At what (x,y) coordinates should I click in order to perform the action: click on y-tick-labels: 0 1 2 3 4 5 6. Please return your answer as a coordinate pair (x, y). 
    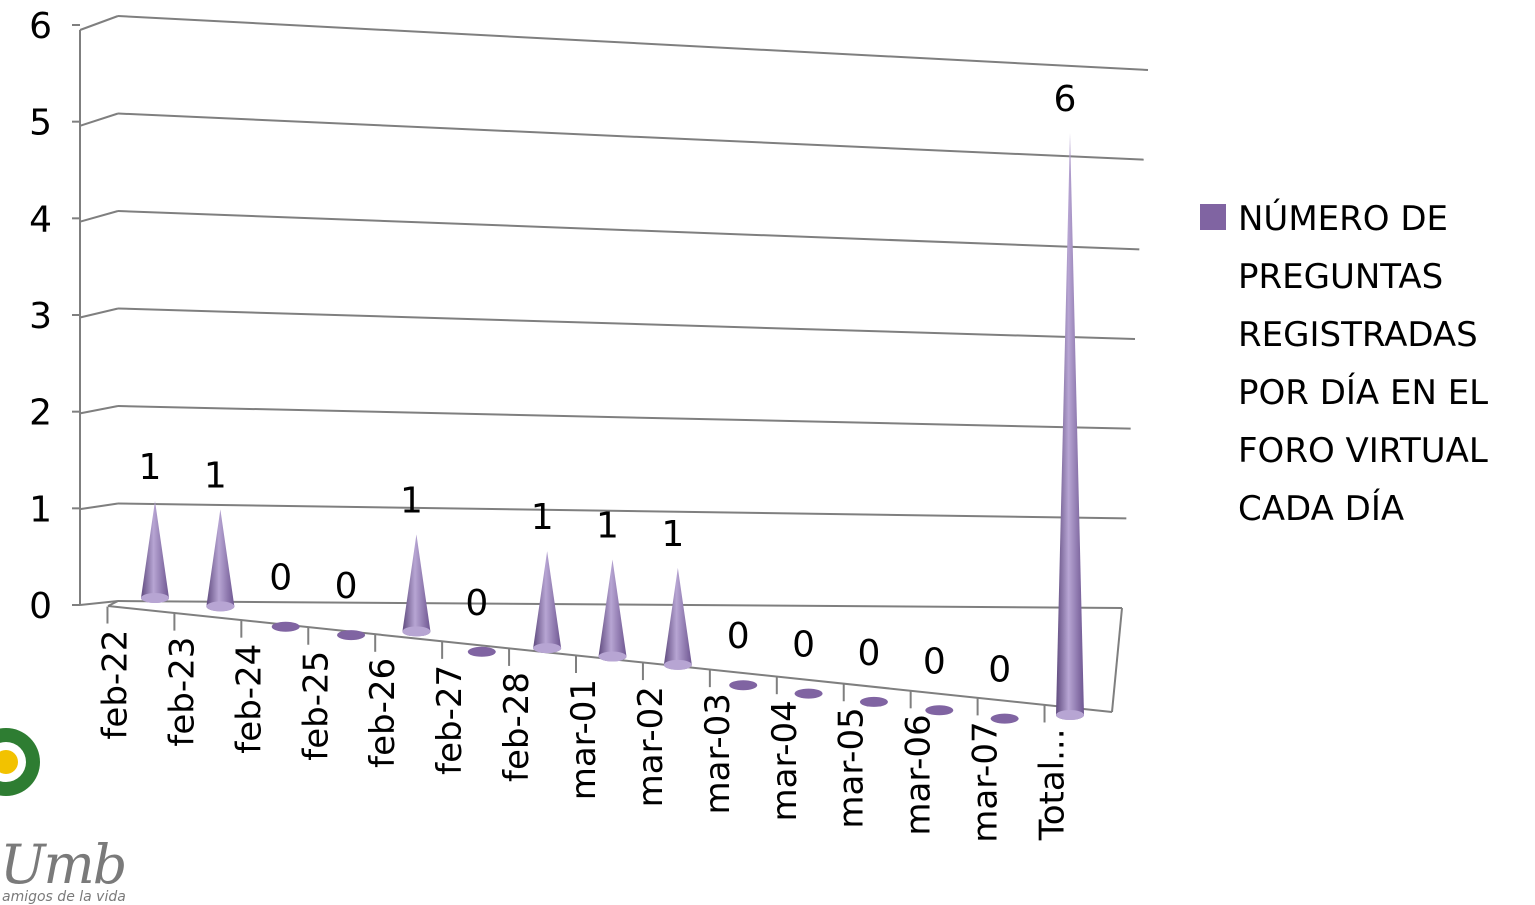
    Looking at the image, I should click on (54, 316).